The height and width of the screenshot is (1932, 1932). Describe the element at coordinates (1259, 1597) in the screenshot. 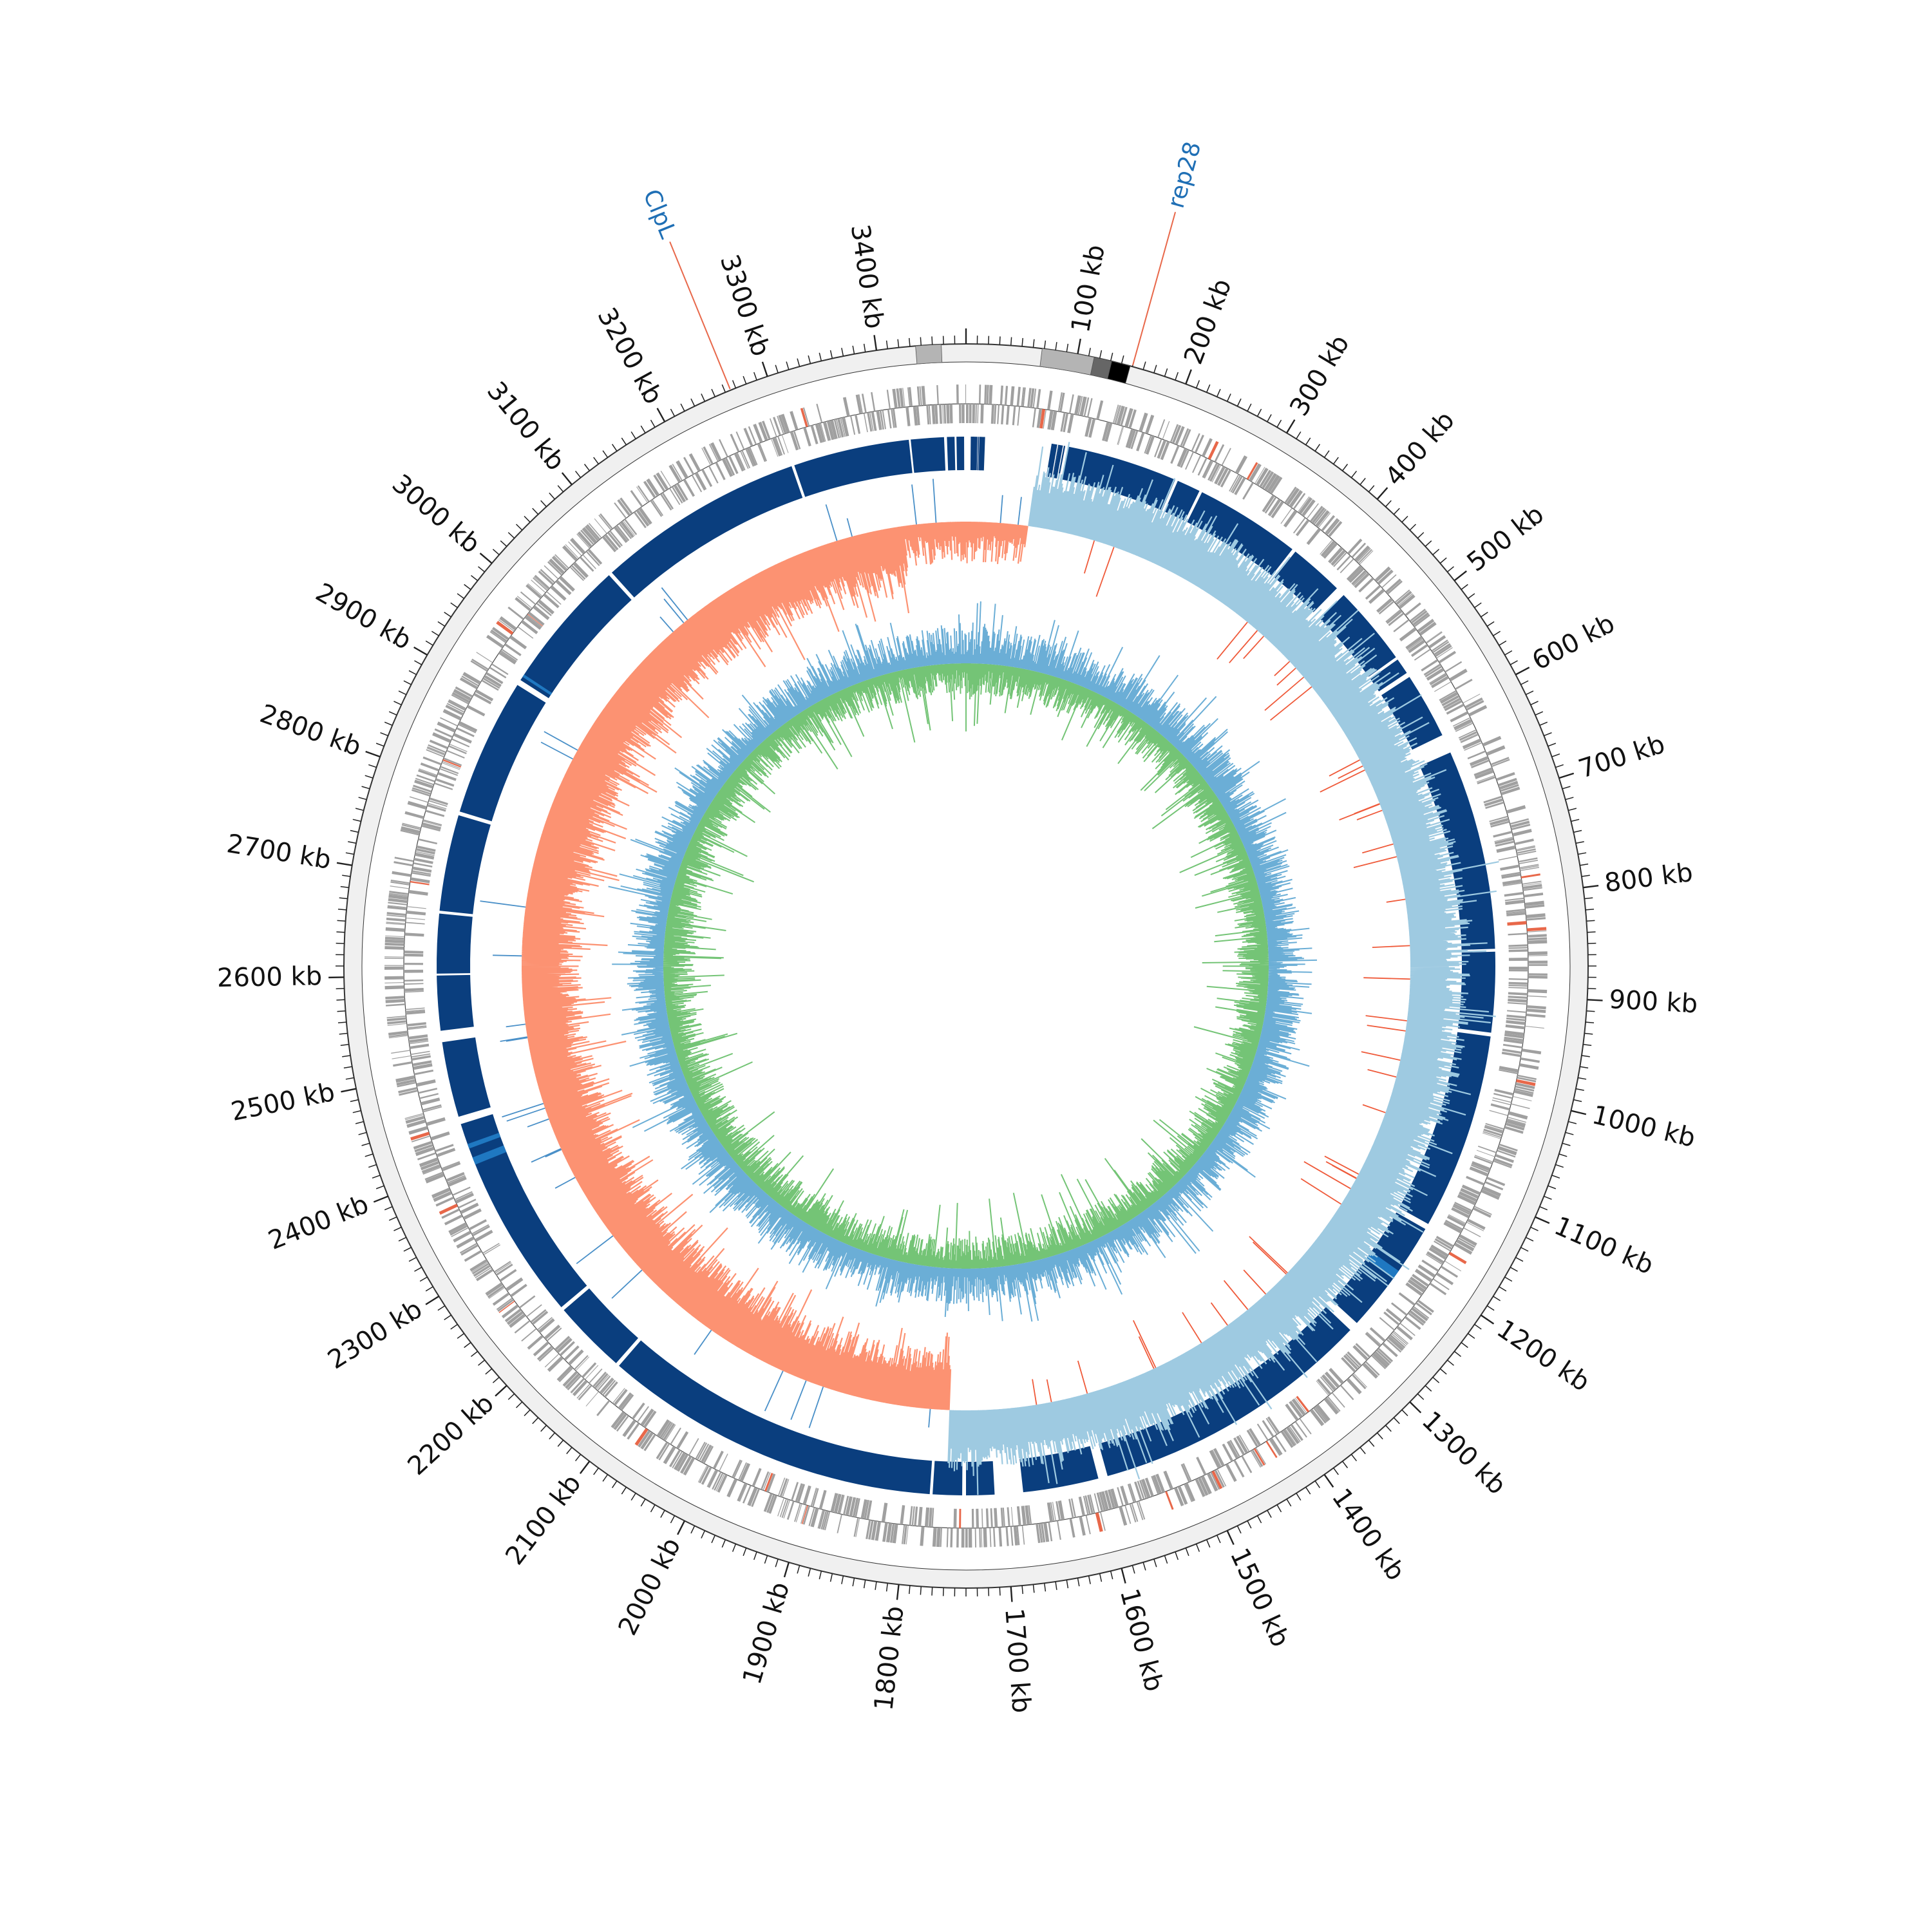

I see `scale-label: 1500 kb` at that location.